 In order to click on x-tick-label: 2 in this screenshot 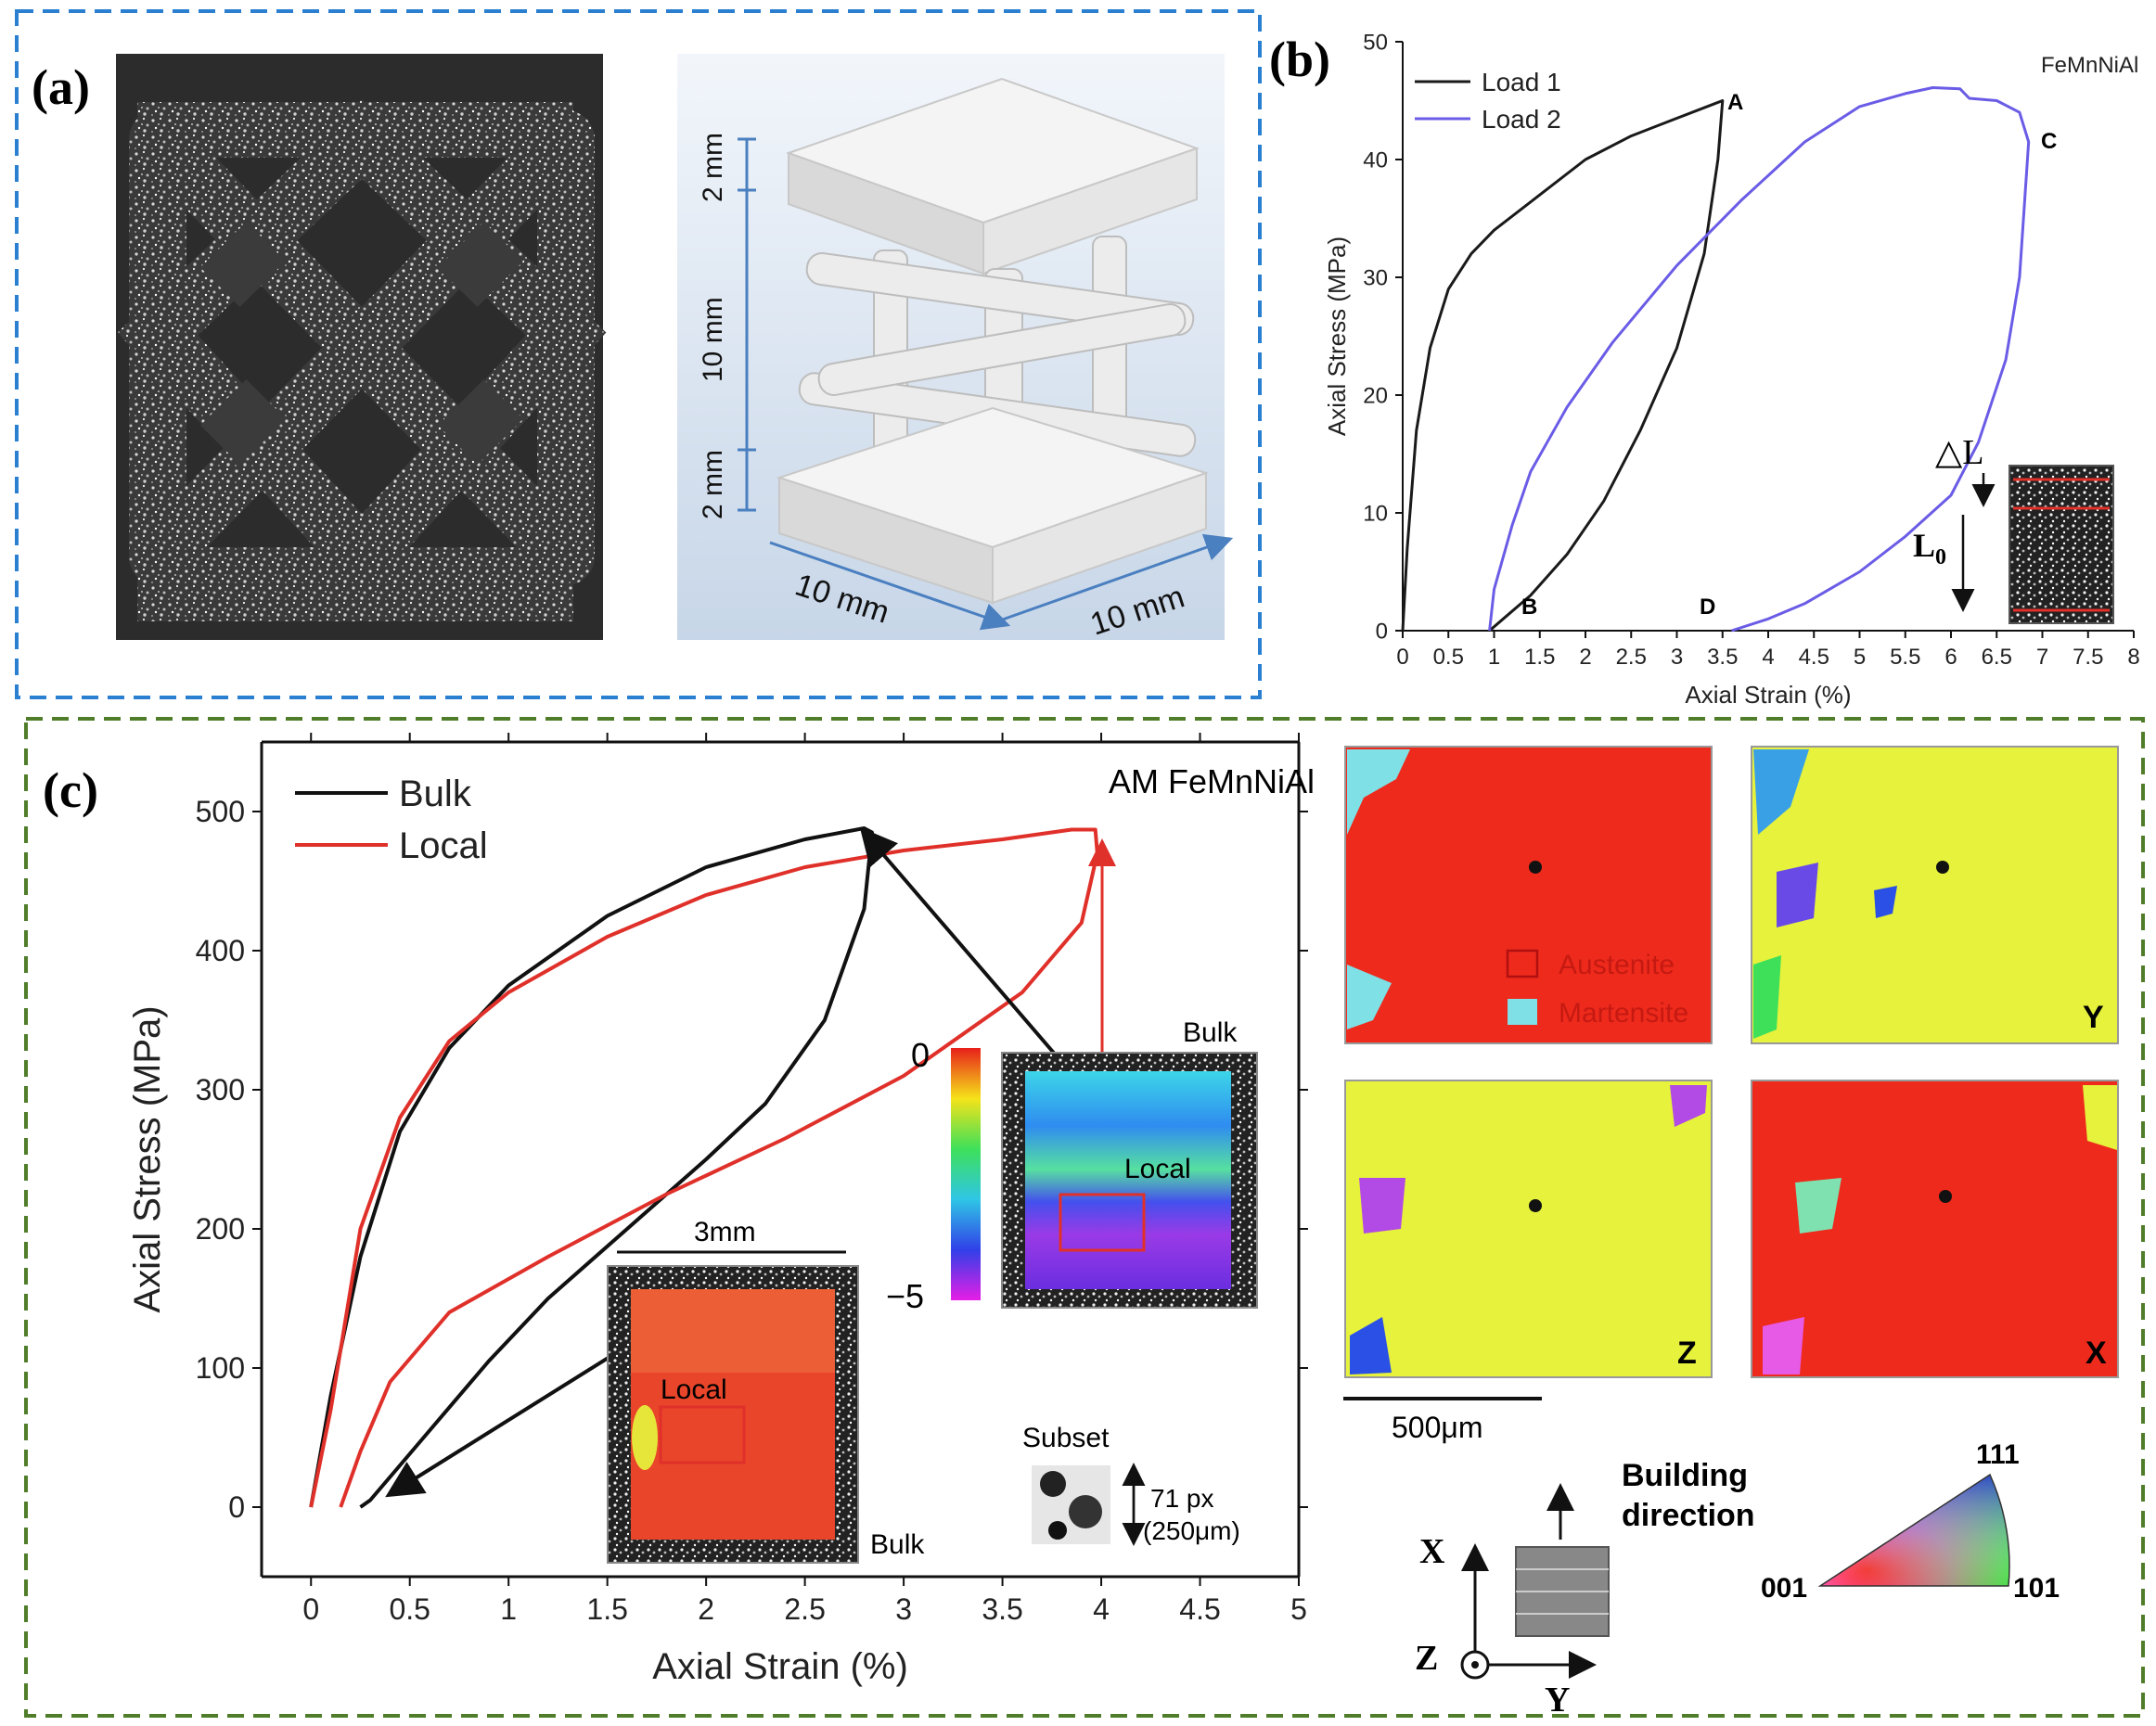, I will do `click(706, 1609)`.